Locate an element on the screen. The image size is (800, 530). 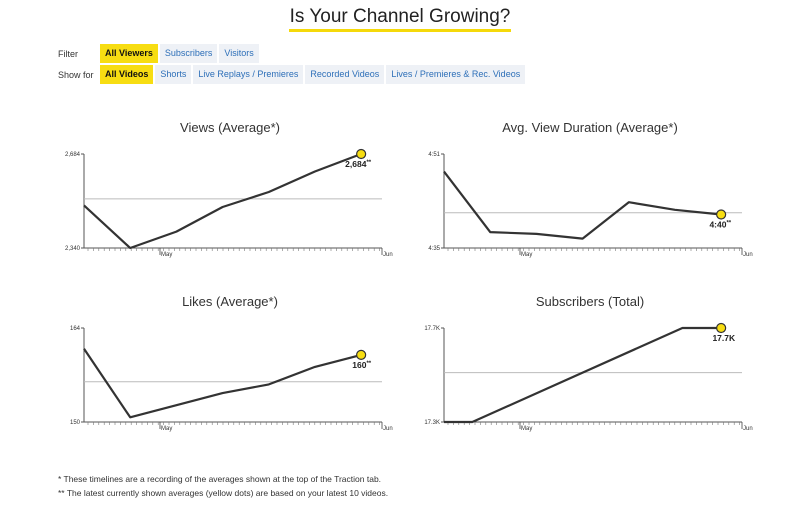
latest-value-label: 2,684** is located at coordinates (358, 164).